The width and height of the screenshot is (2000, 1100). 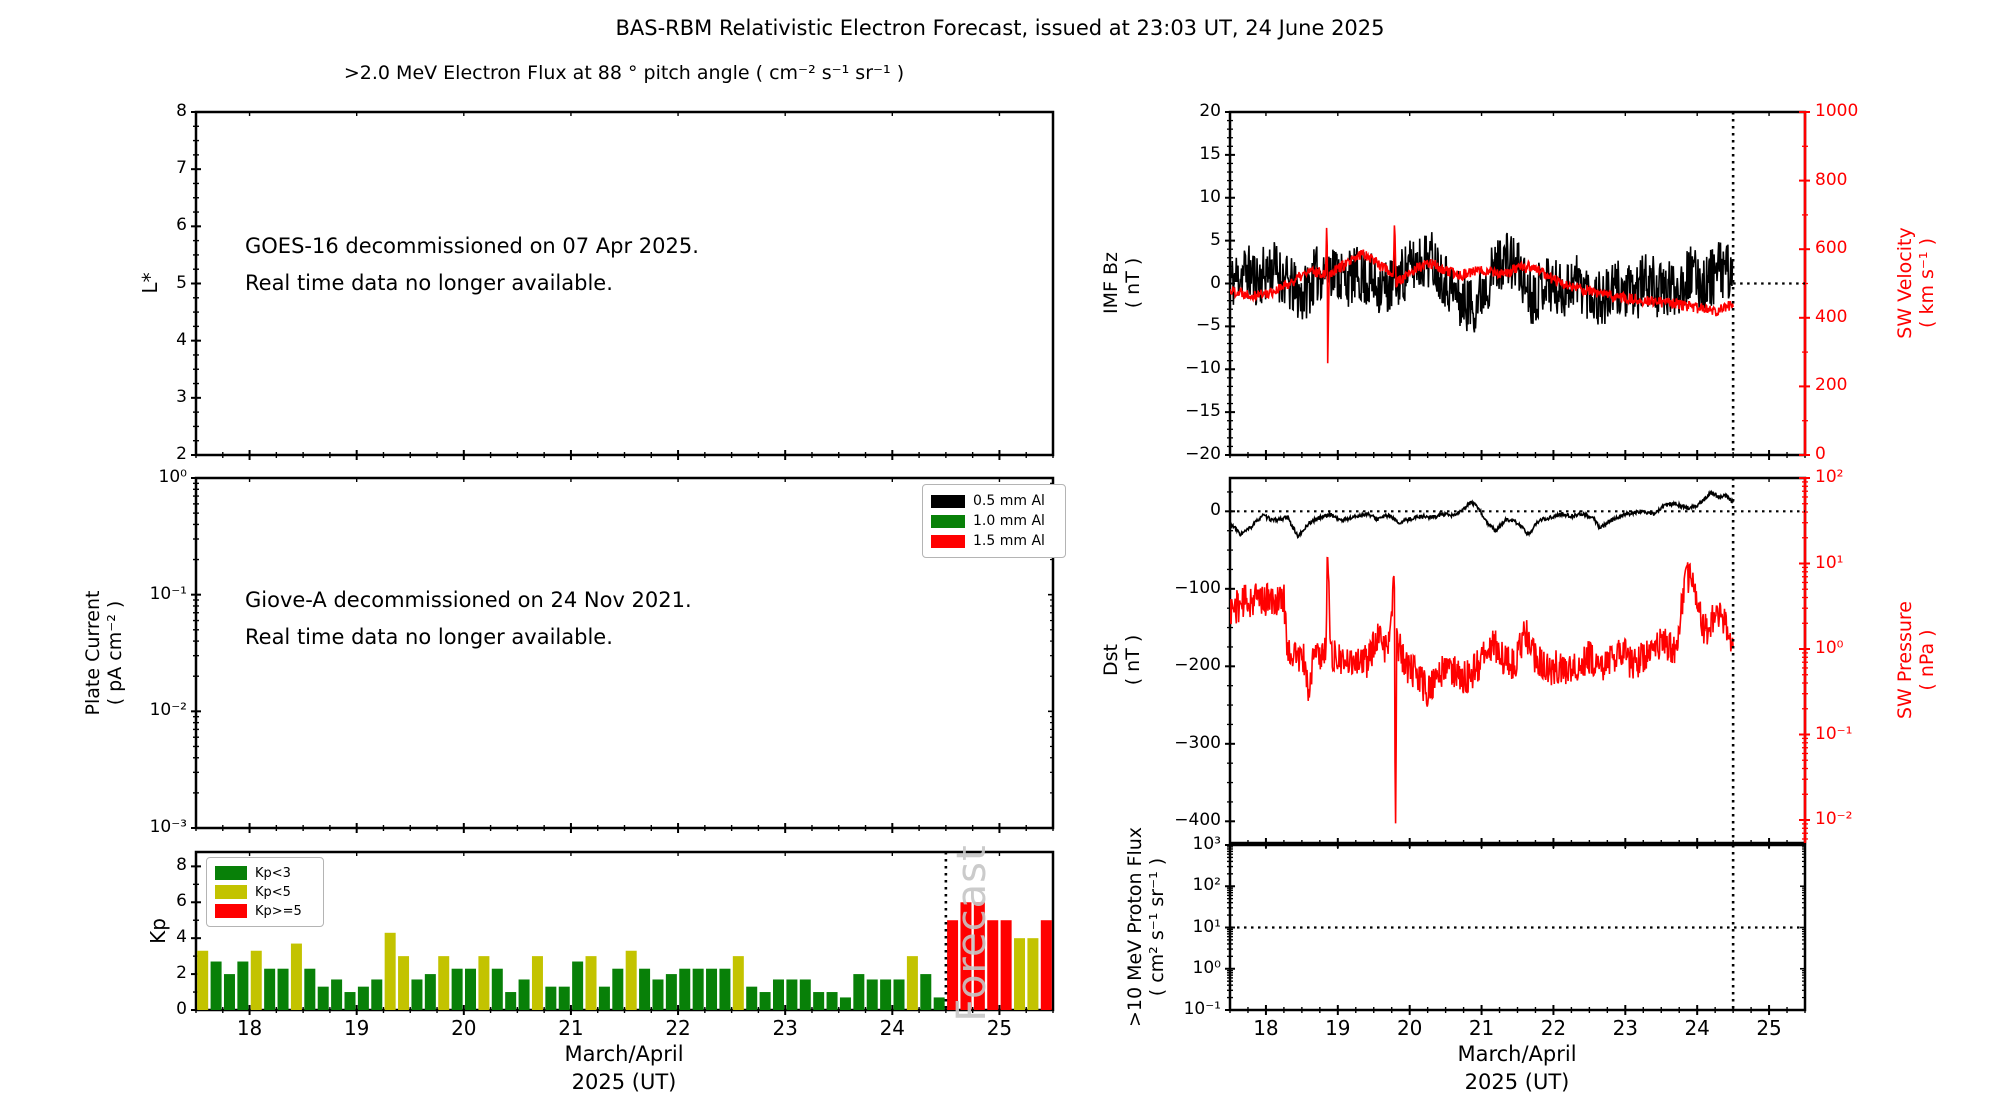 I want to click on y-tick-label: −20, so click(x=1203, y=454).